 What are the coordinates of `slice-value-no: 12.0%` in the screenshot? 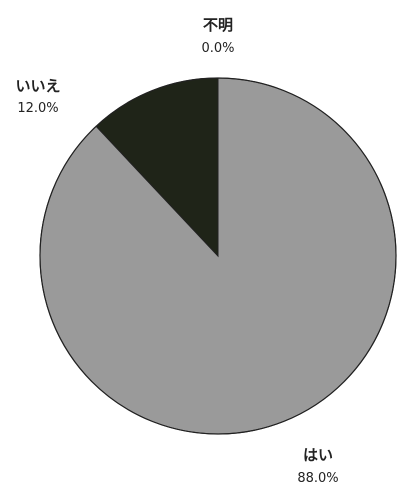 It's located at (37, 108).